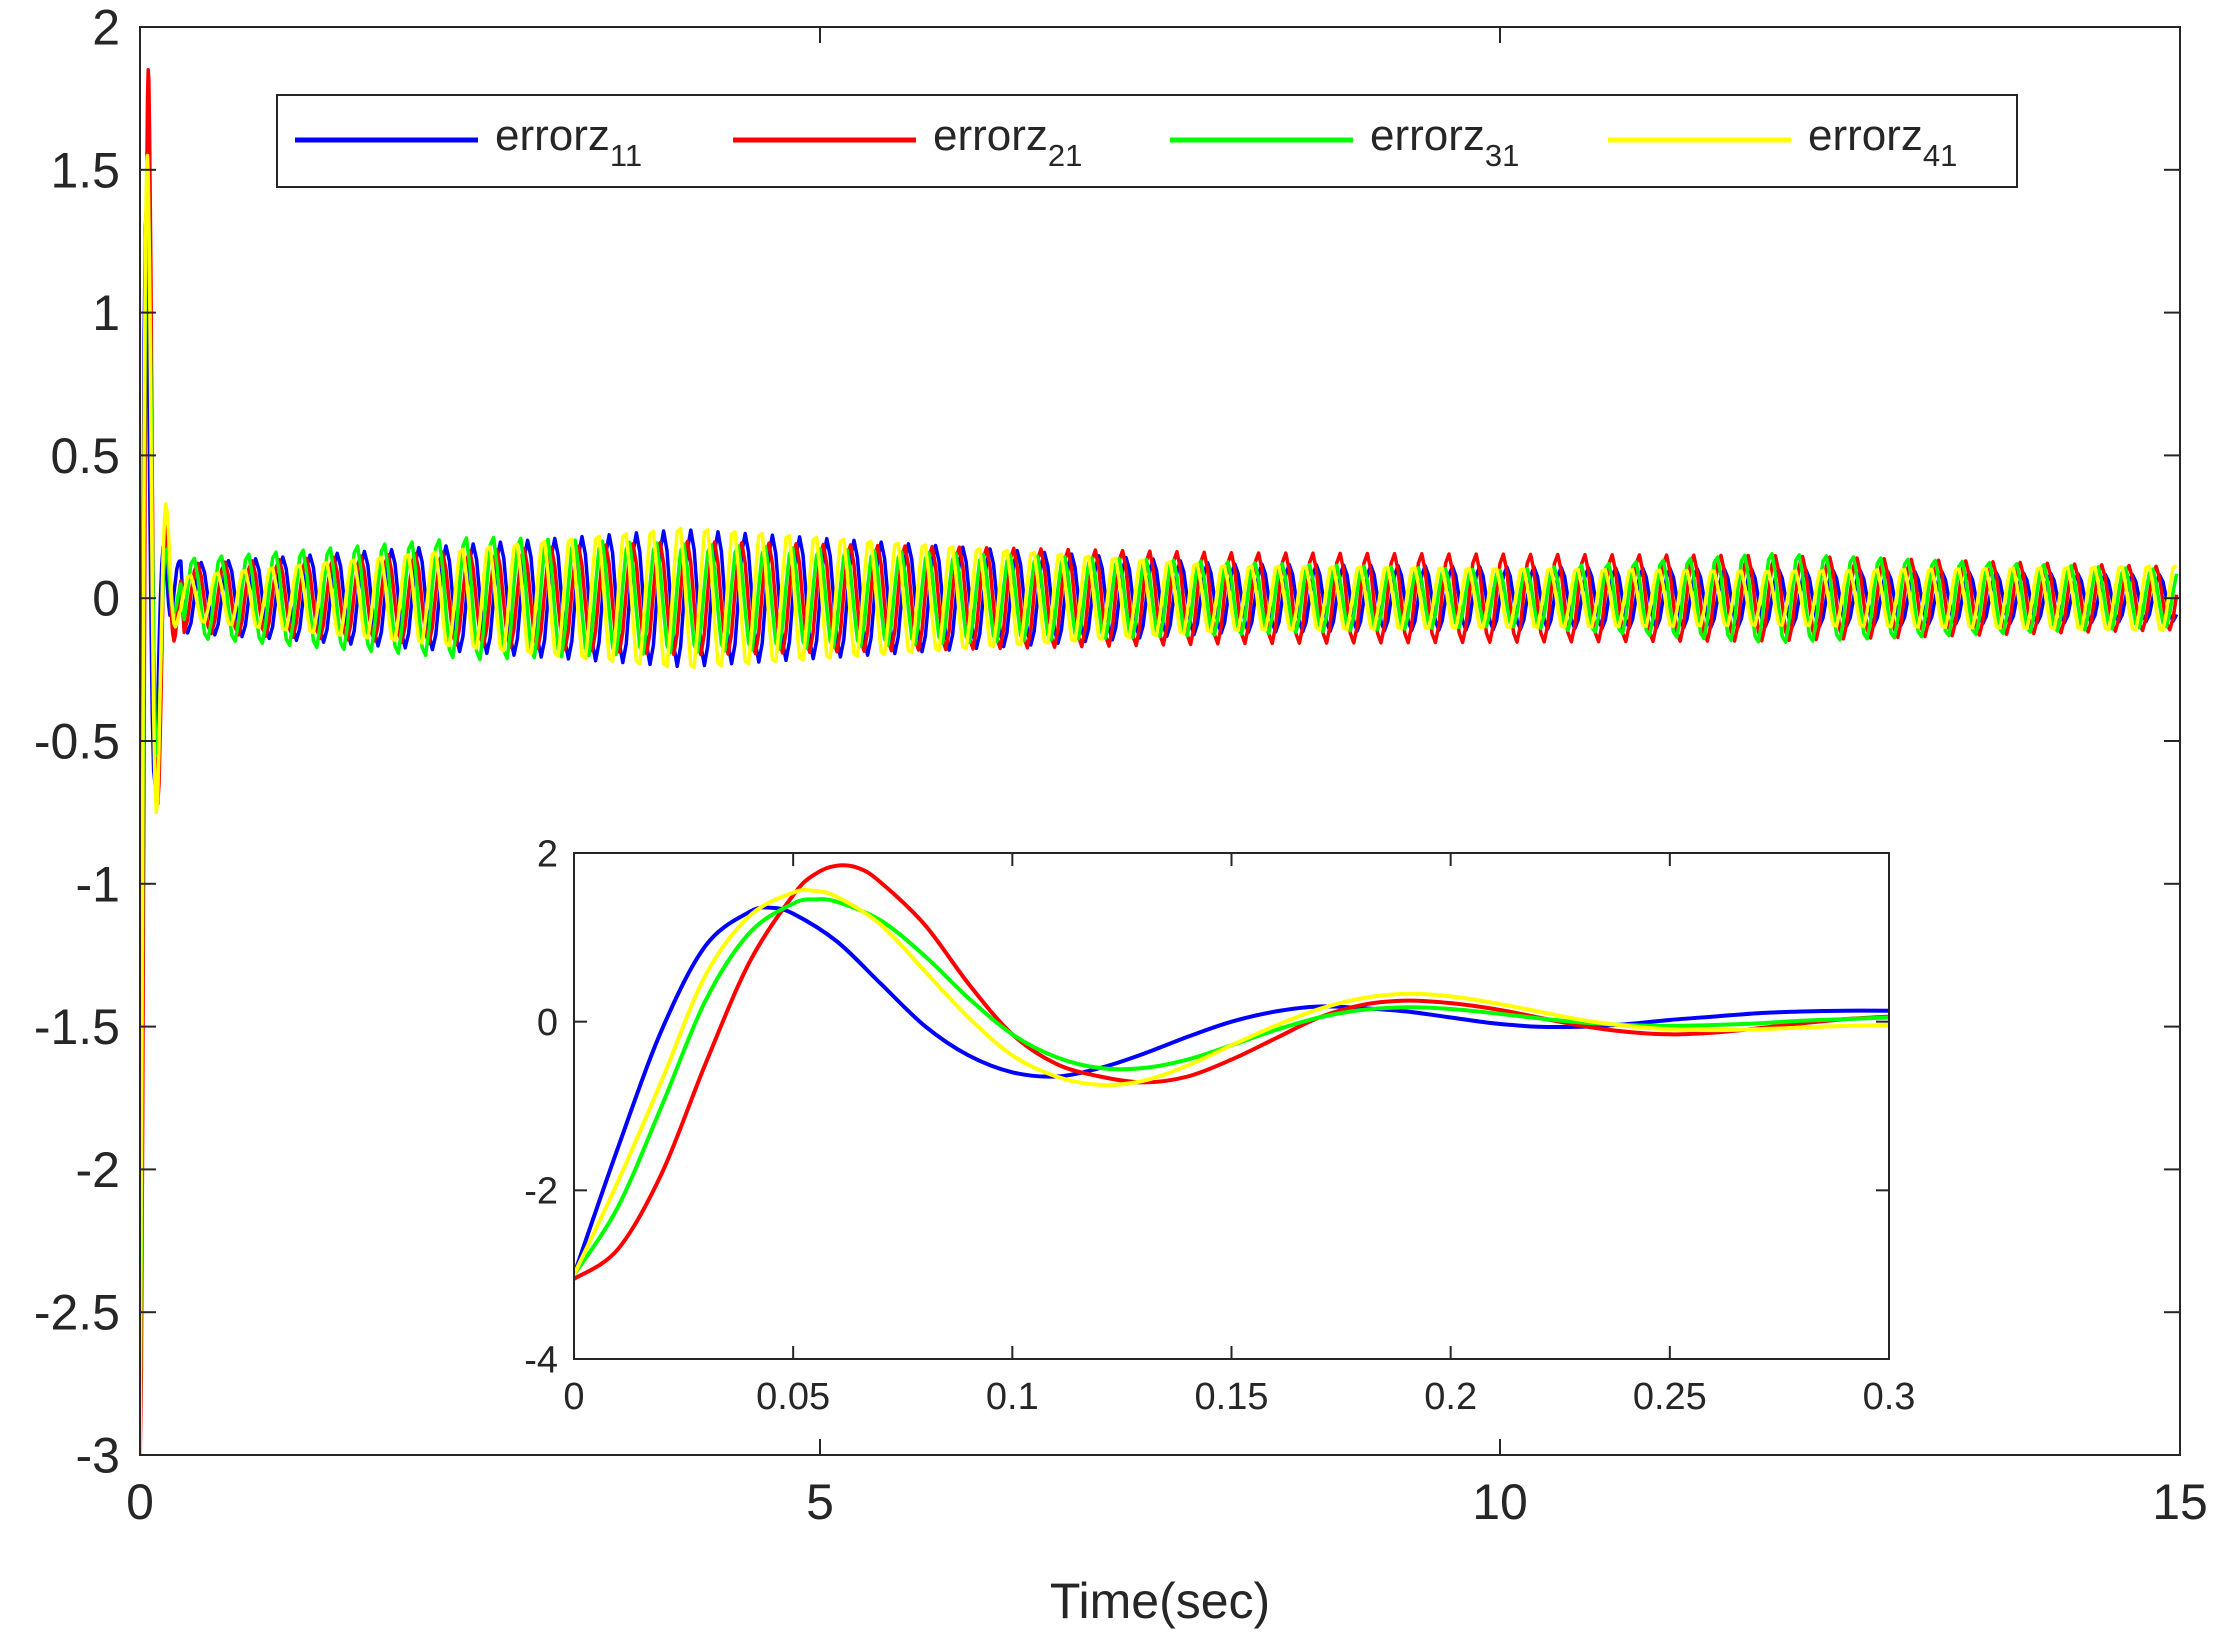 The width and height of the screenshot is (2216, 1641). Describe the element at coordinates (106, 28) in the screenshot. I see `main-y-tick-label: 2` at that location.